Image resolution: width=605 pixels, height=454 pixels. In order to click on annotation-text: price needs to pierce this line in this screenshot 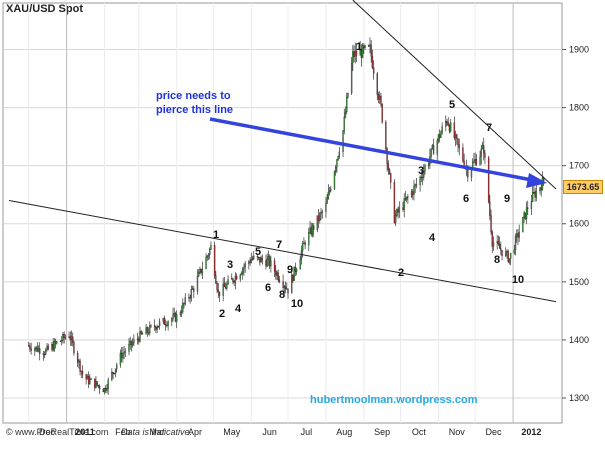, I will do `click(194, 103)`.